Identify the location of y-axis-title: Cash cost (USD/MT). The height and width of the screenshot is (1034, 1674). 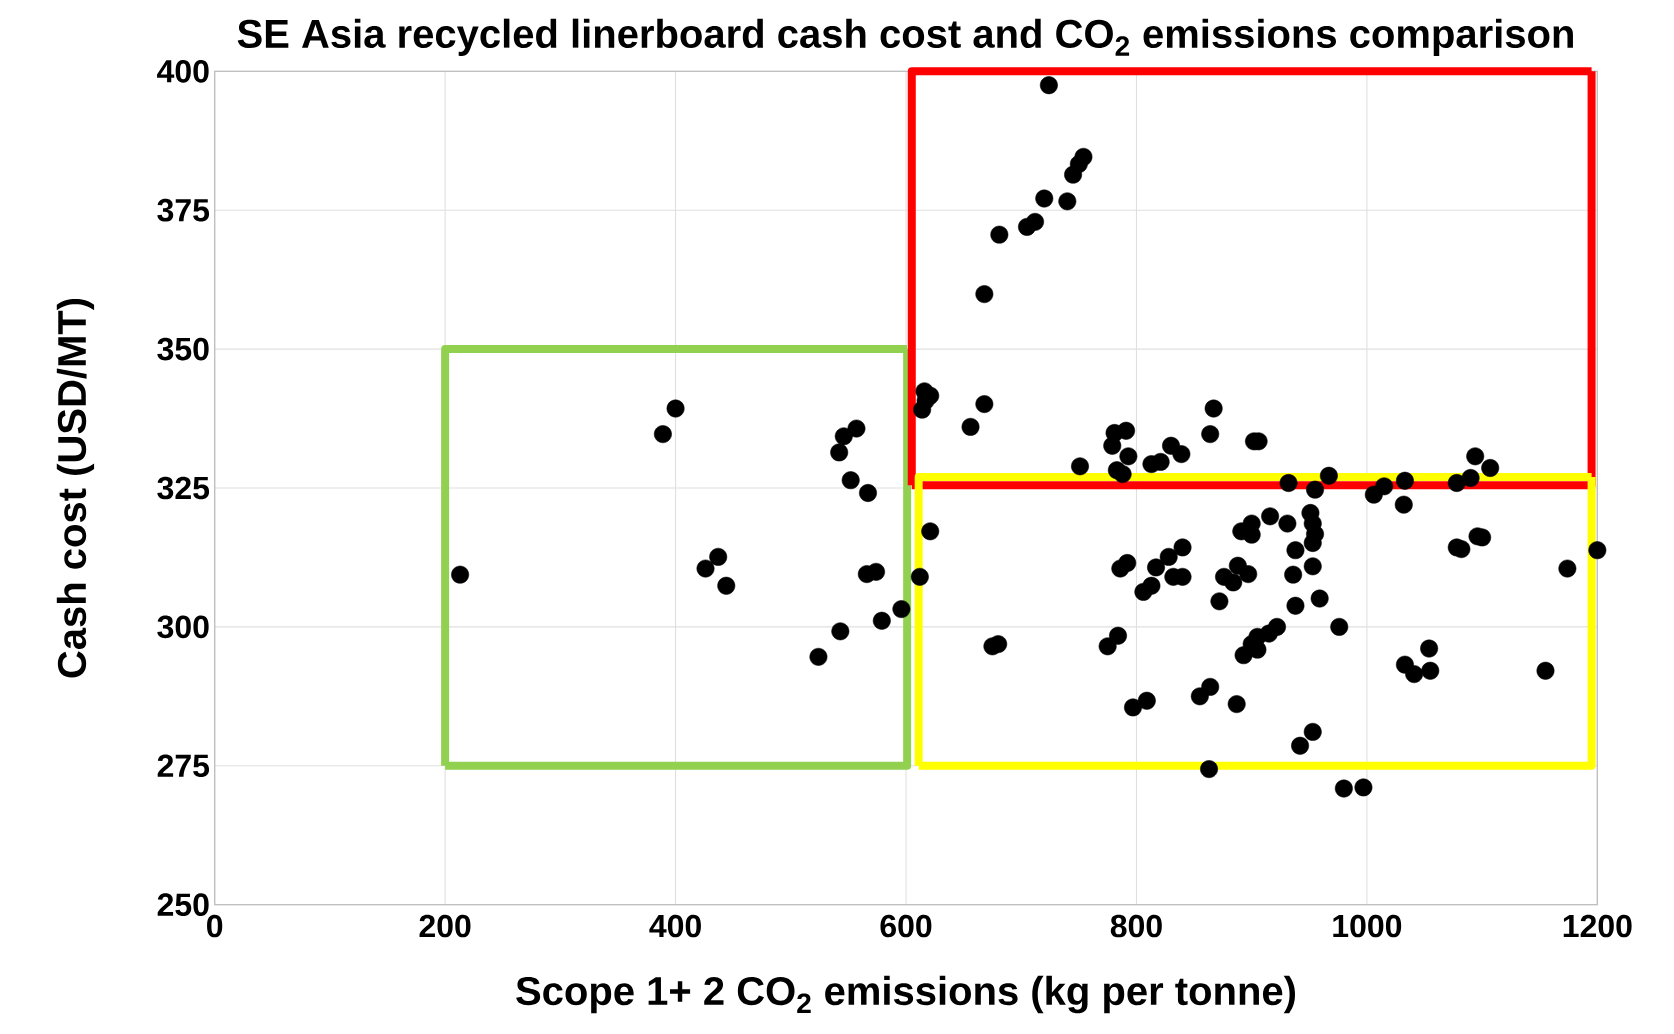
(75, 488).